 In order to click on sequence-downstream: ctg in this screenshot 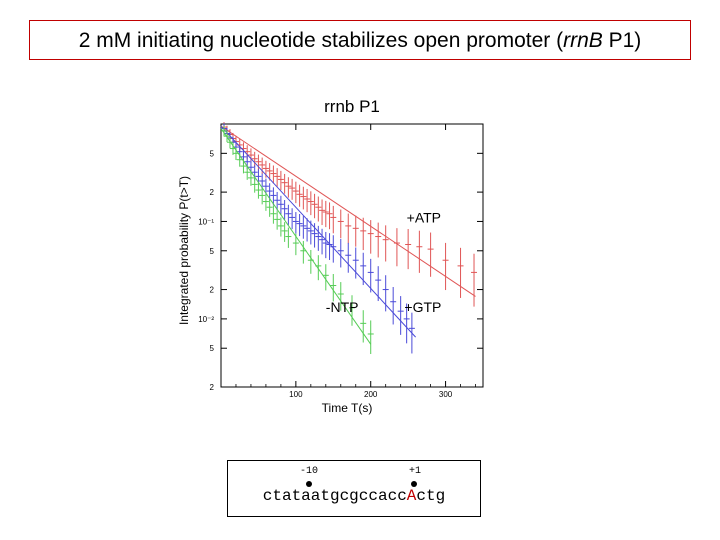, I will do `click(431, 496)`.